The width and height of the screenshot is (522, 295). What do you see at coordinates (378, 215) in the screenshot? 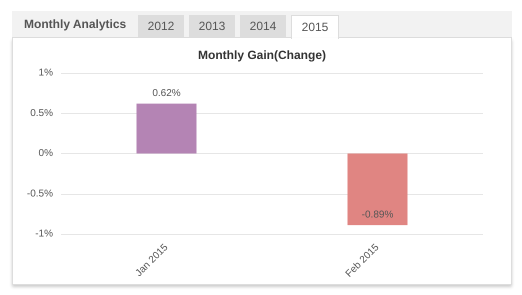
I see `data-label: -0.89%` at bounding box center [378, 215].